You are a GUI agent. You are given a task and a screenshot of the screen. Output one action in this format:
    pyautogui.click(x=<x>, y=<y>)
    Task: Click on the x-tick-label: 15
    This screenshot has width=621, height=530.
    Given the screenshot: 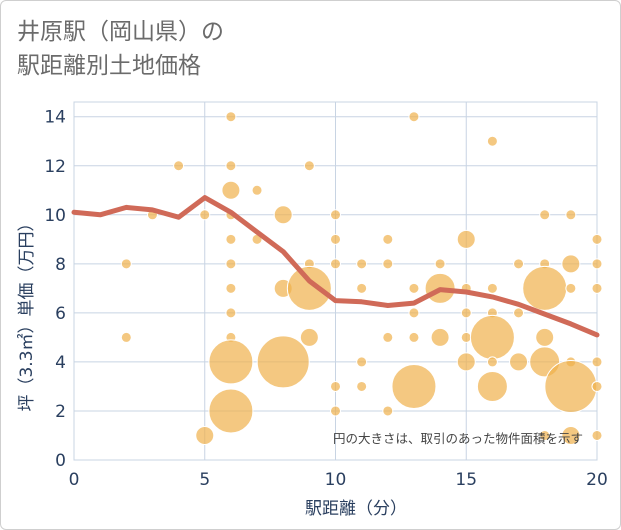 What is the action you would take?
    pyautogui.click(x=466, y=480)
    